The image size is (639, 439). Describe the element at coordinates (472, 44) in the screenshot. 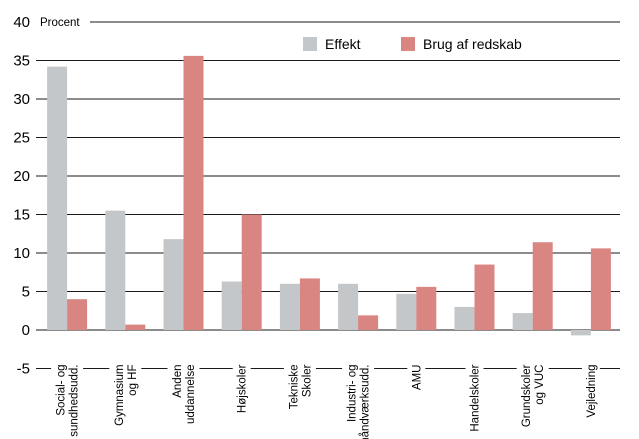

I see `legend-label: Brug af redskab` at that location.